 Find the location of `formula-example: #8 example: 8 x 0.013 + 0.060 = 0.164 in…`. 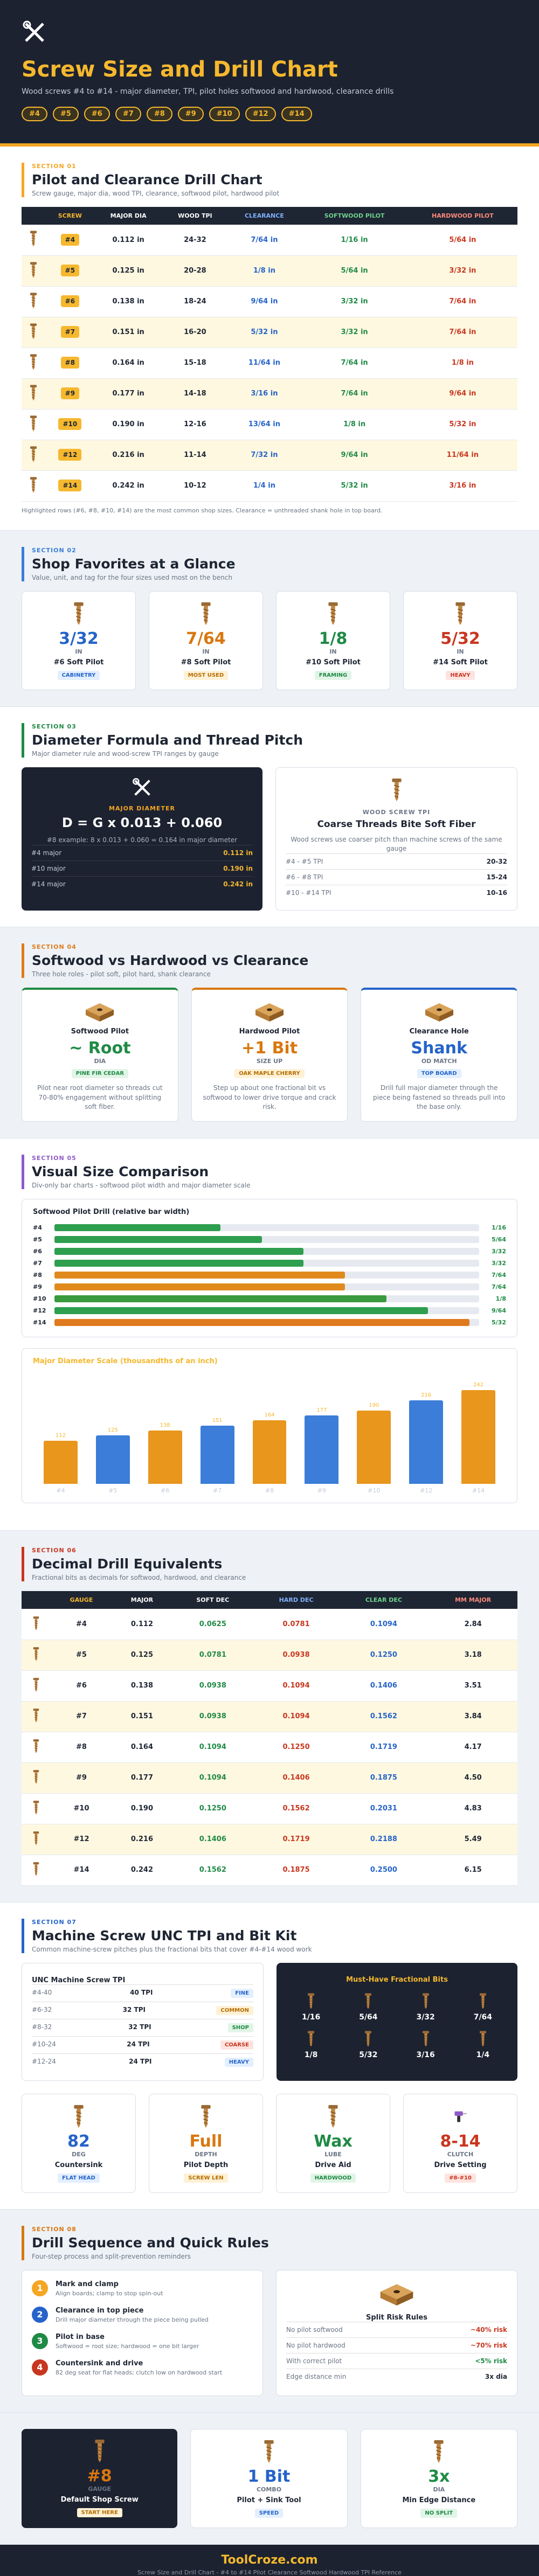

formula-example: #8 example: 8 x 0.013 + 0.060 = 0.164 in… is located at coordinates (142, 840).